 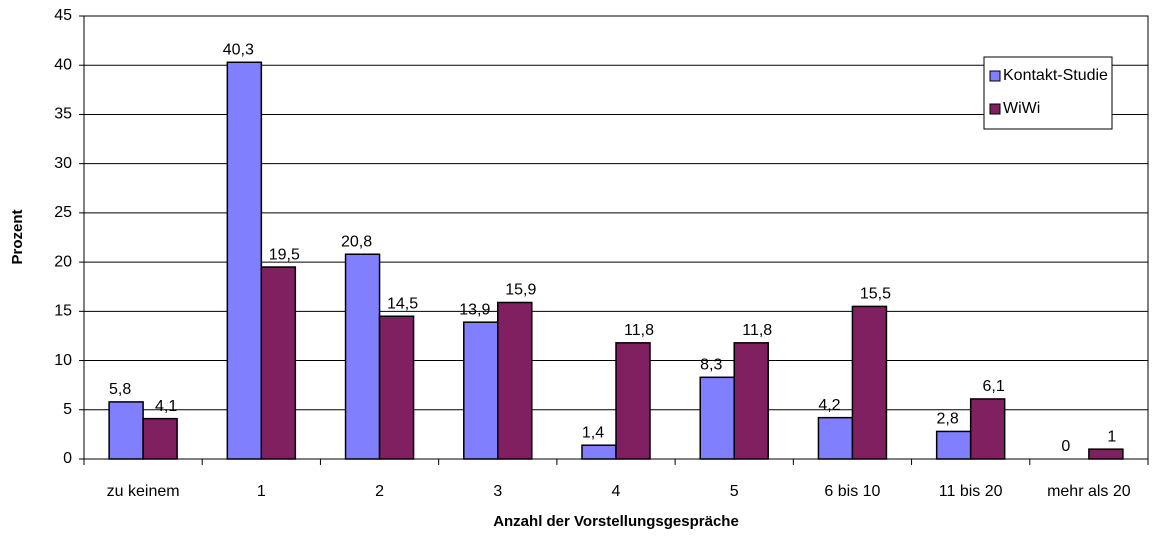 What do you see at coordinates (1021, 108) in the screenshot?
I see `legend-label: WiWi` at bounding box center [1021, 108].